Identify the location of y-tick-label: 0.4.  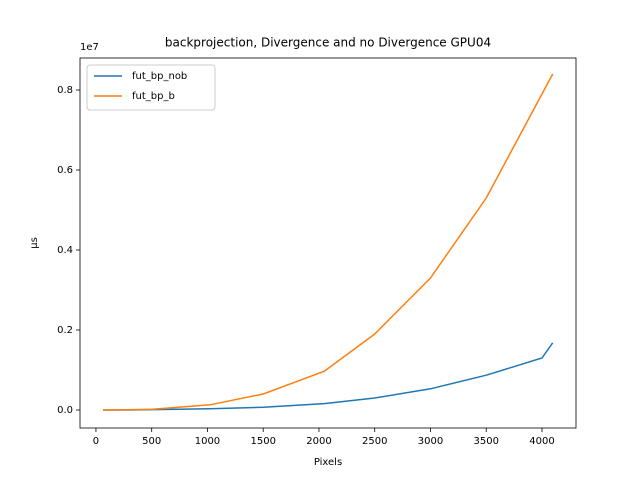
(65, 250).